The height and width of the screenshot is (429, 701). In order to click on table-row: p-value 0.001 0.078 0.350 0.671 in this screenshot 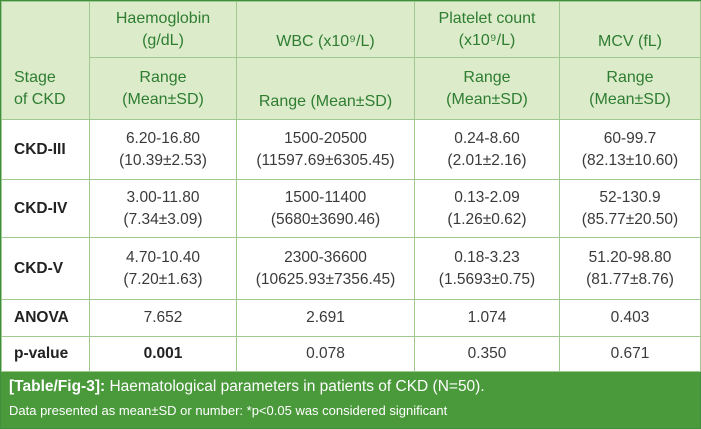, I will do `click(351, 354)`.